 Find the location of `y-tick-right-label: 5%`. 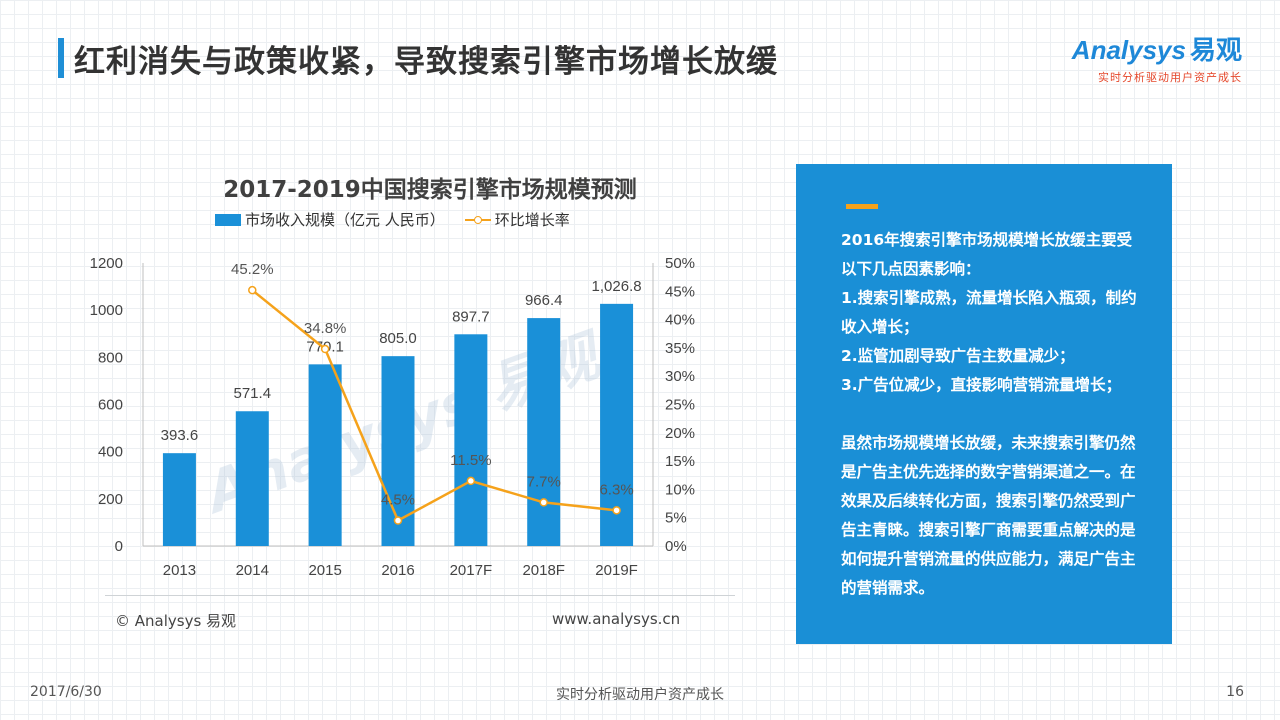

y-tick-right-label: 5% is located at coordinates (676, 518).